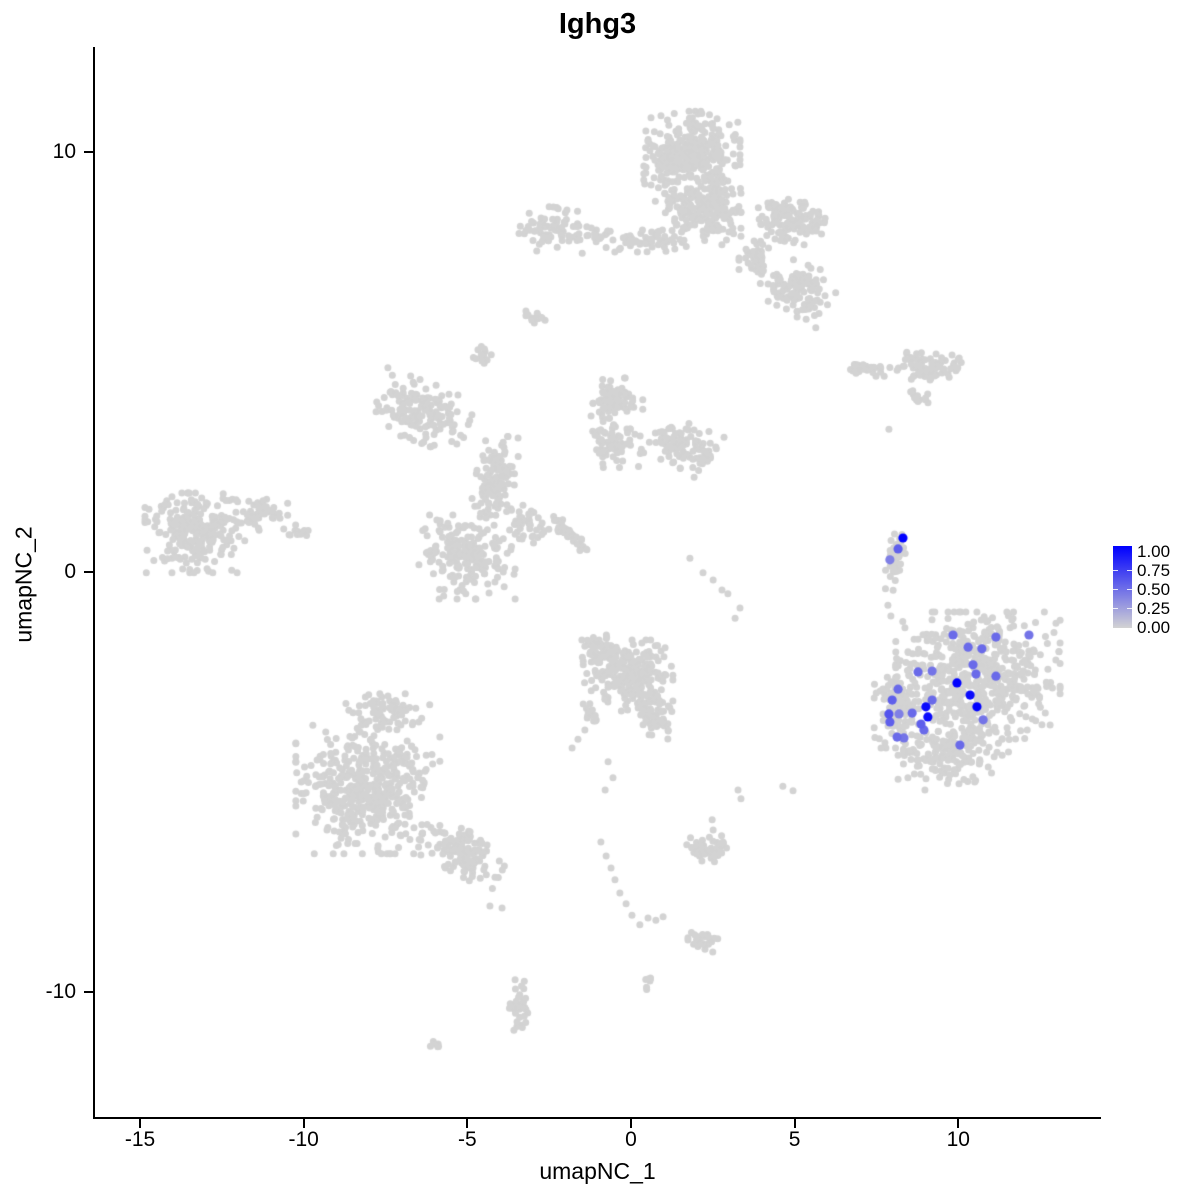  Describe the element at coordinates (1154, 551) in the screenshot. I see `legend-tick-label: 1.00` at that location.